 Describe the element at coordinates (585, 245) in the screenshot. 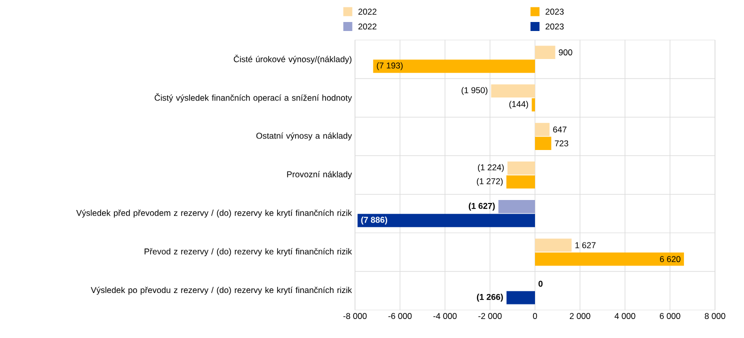

I see `data-label: 1 627` at that location.